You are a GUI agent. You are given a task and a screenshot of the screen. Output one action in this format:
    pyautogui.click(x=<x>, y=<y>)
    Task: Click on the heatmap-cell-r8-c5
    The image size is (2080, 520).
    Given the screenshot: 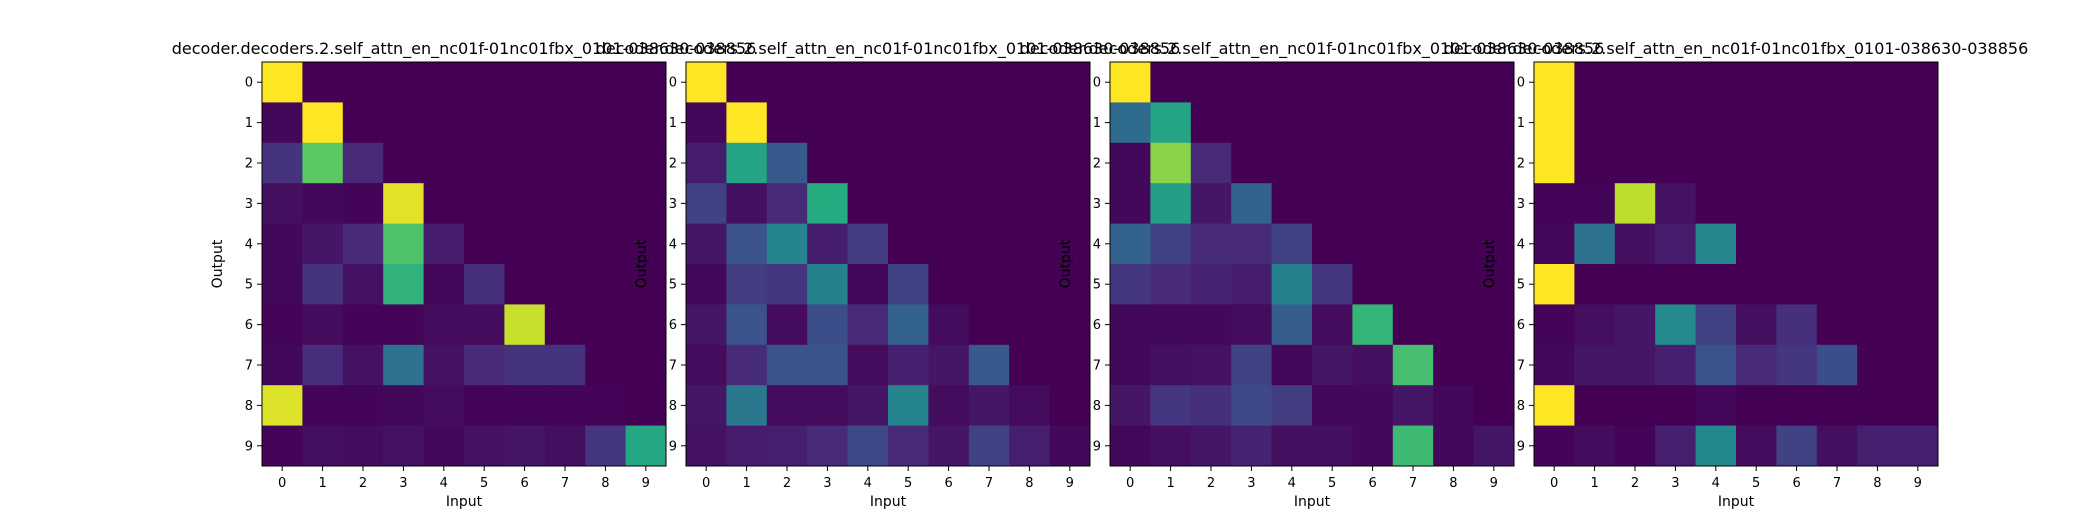 What is the action you would take?
    pyautogui.click(x=908, y=406)
    